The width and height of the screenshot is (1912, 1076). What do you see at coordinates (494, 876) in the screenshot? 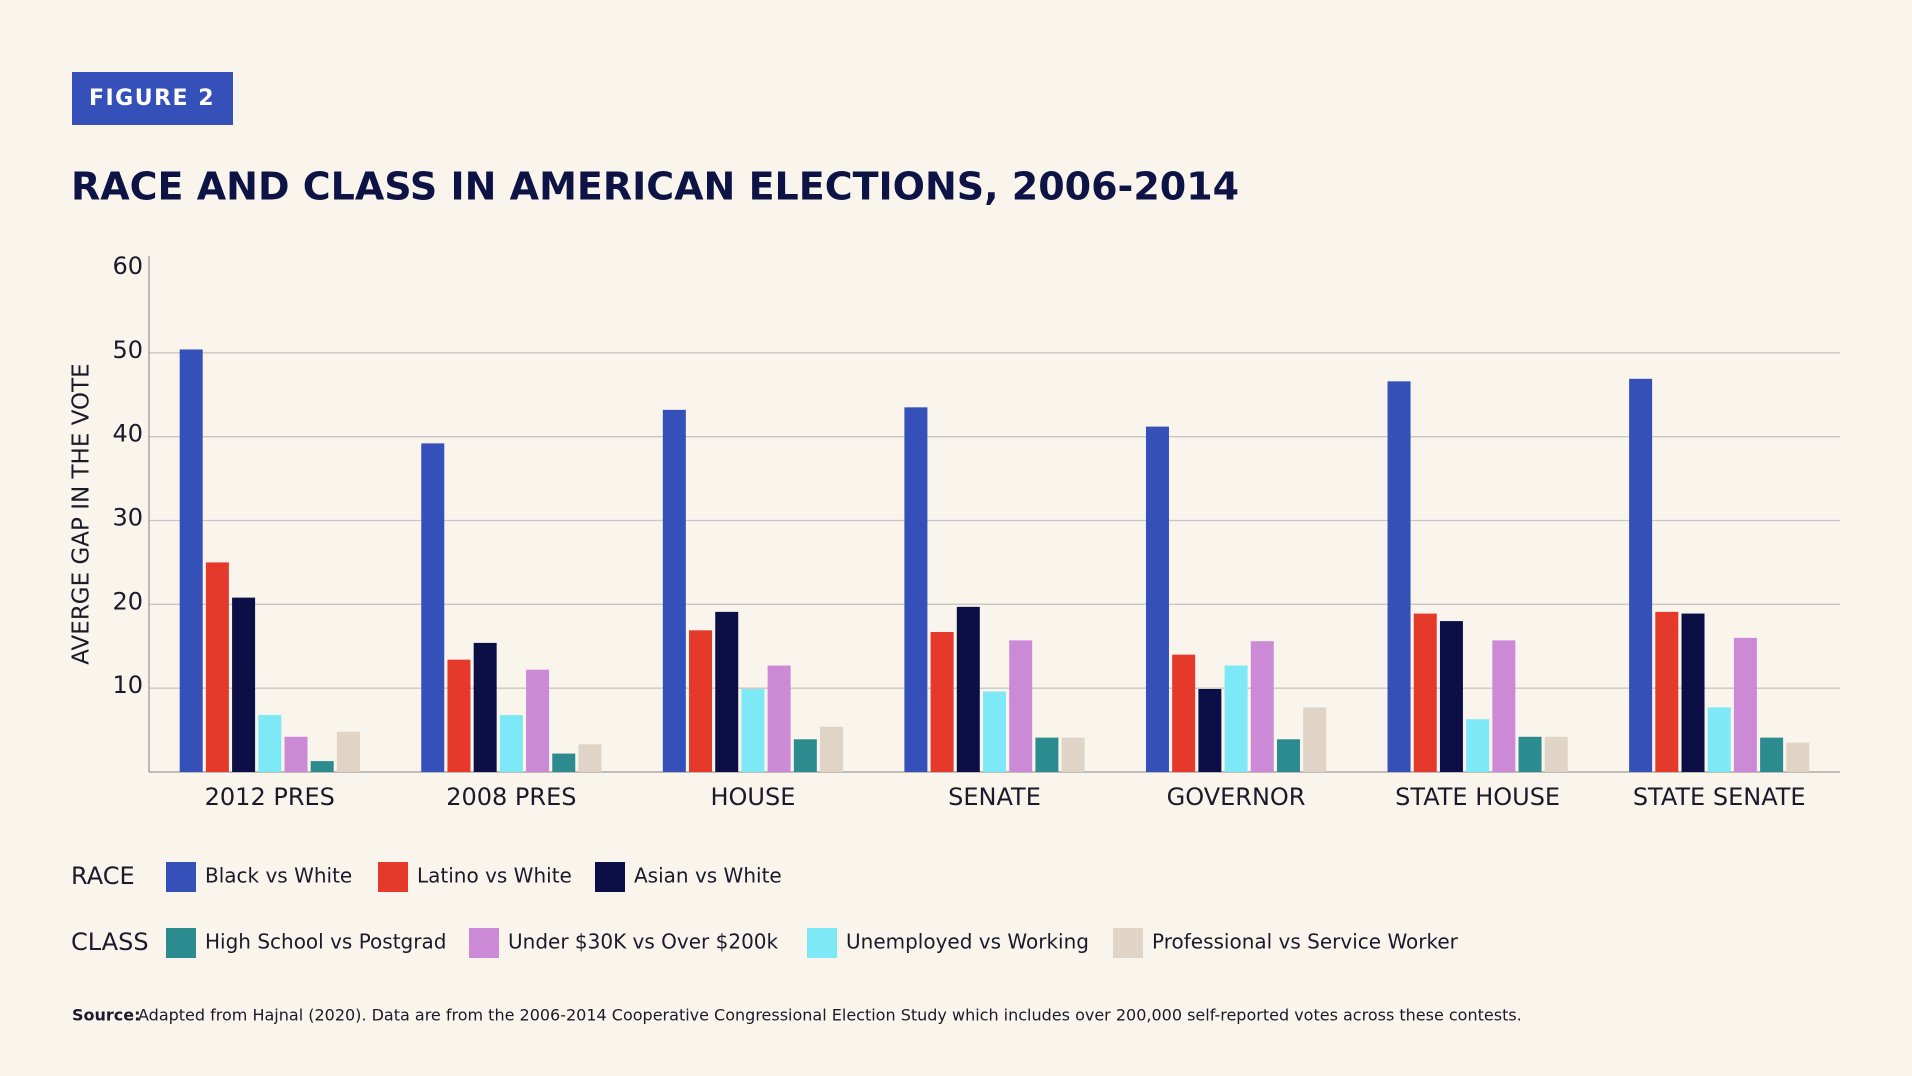
I see `legend-label: Latino vs White` at bounding box center [494, 876].